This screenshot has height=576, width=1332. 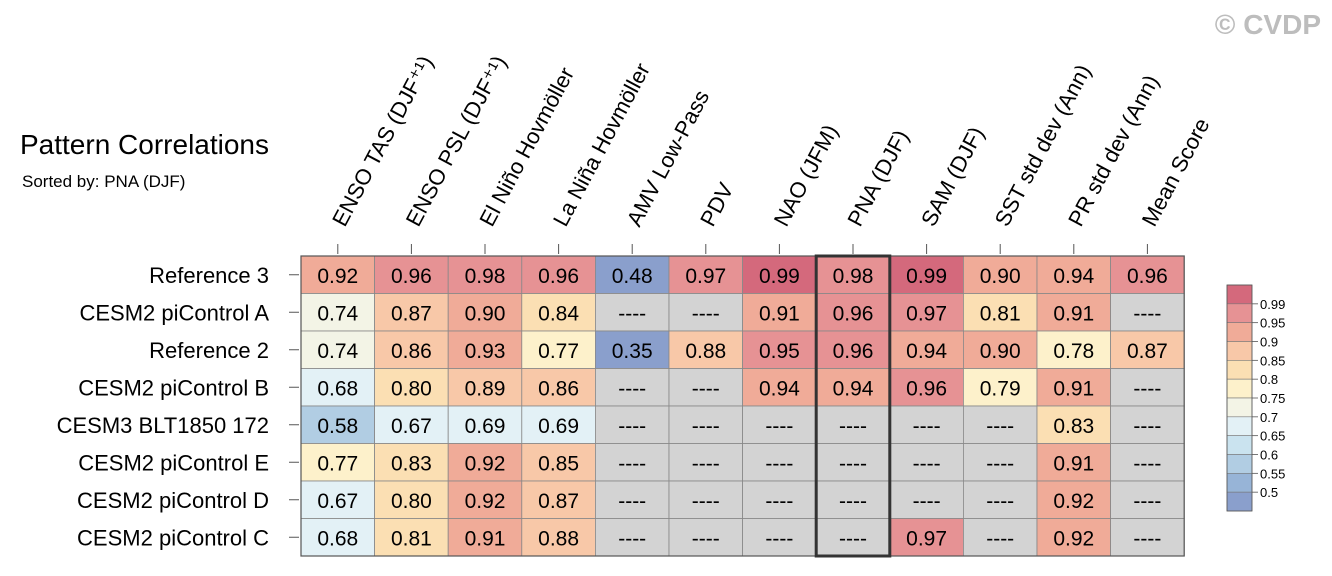 What do you see at coordinates (485, 388) in the screenshot?
I see `cell-value-label: 0.89` at bounding box center [485, 388].